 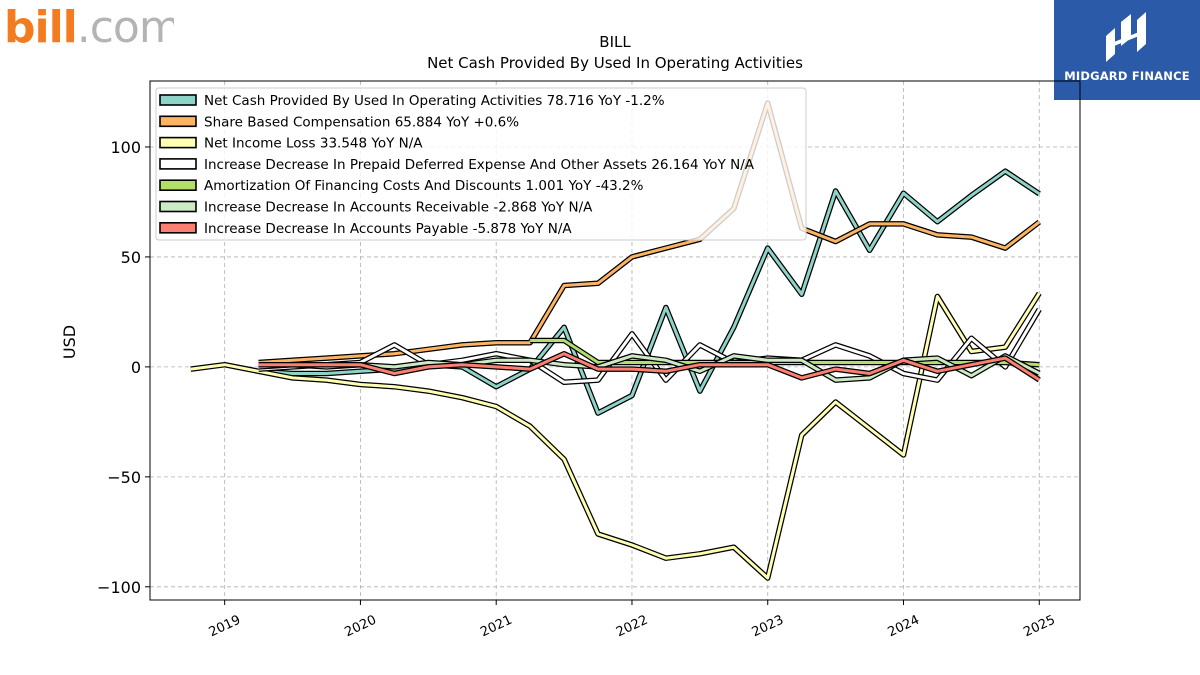 I want to click on y-tick-label: 50, so click(x=131, y=257).